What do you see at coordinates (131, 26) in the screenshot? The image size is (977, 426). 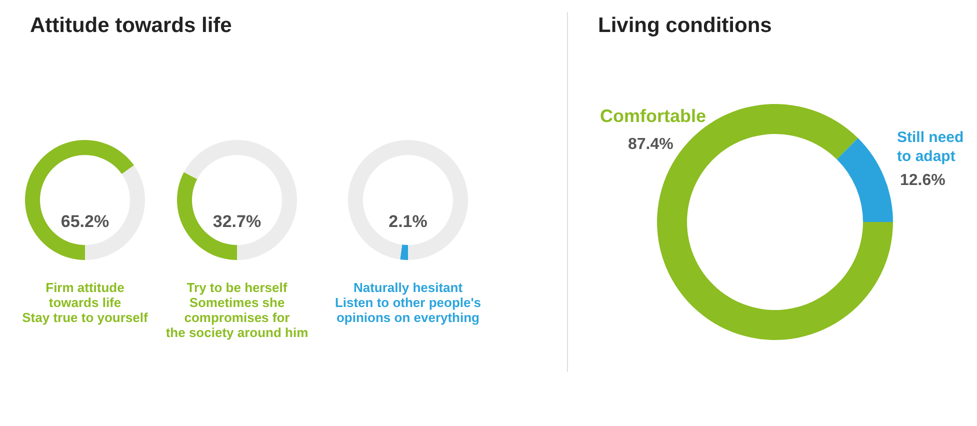 I see `chart-title: Attitude towards life` at bounding box center [131, 26].